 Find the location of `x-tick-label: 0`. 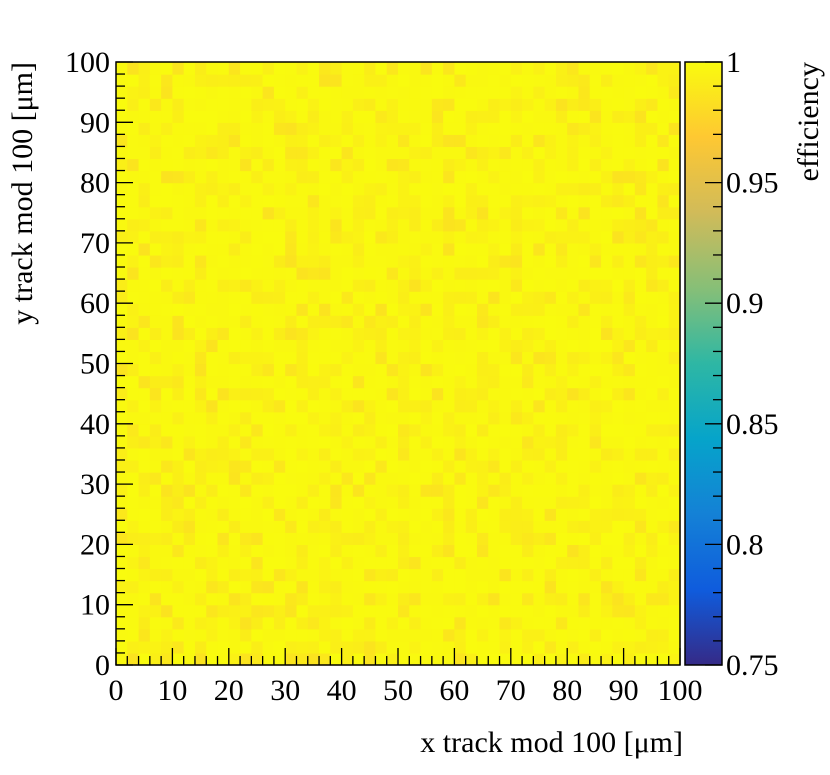

x-tick-label: 0 is located at coordinates (116, 690).